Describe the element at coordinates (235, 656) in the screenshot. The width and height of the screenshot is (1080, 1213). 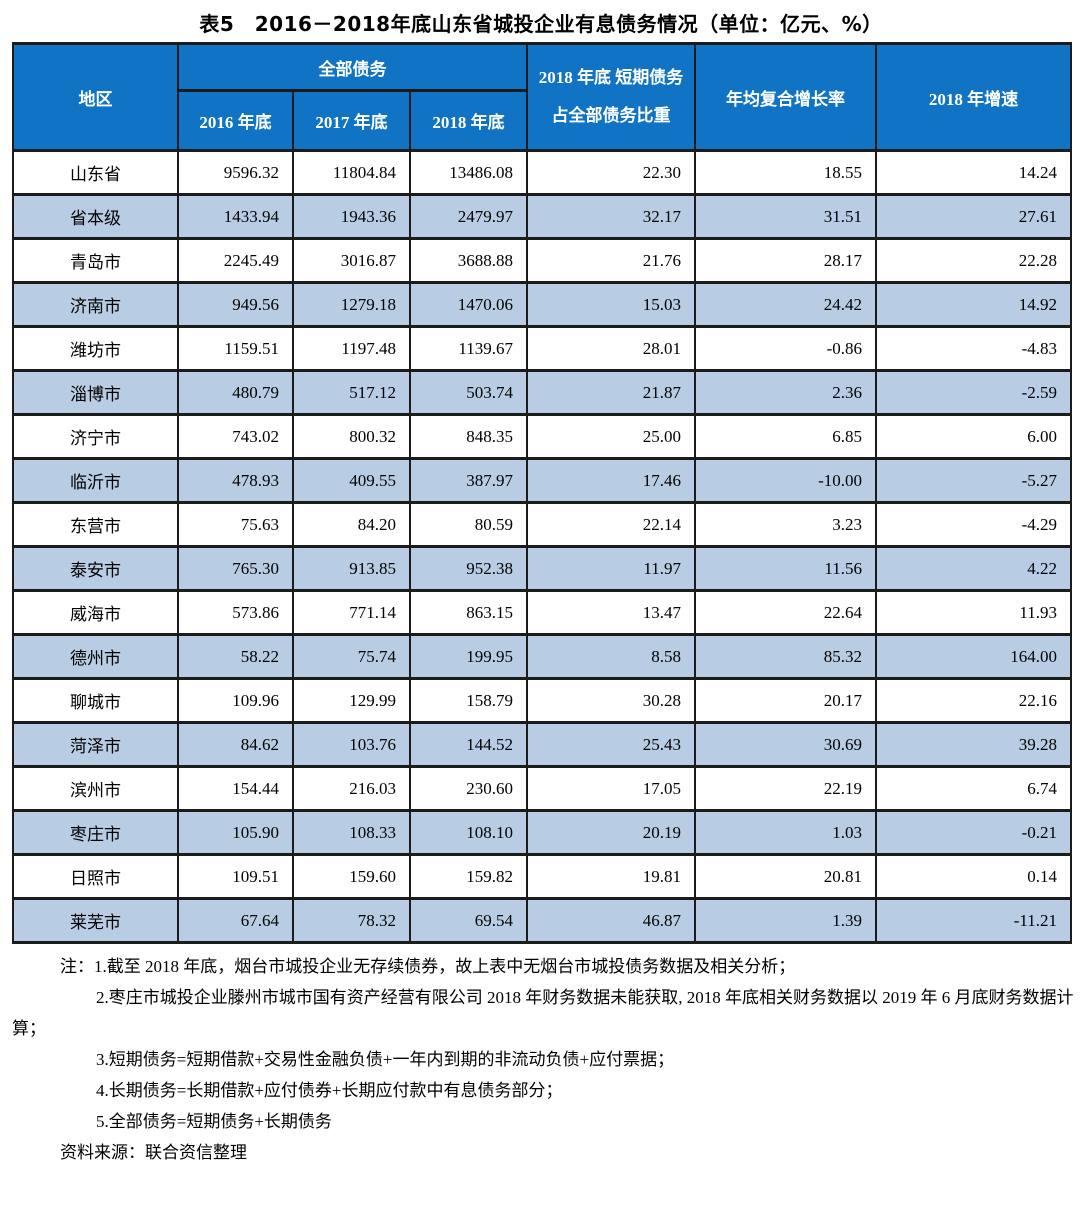
I see `value-cell: 58.22` at that location.